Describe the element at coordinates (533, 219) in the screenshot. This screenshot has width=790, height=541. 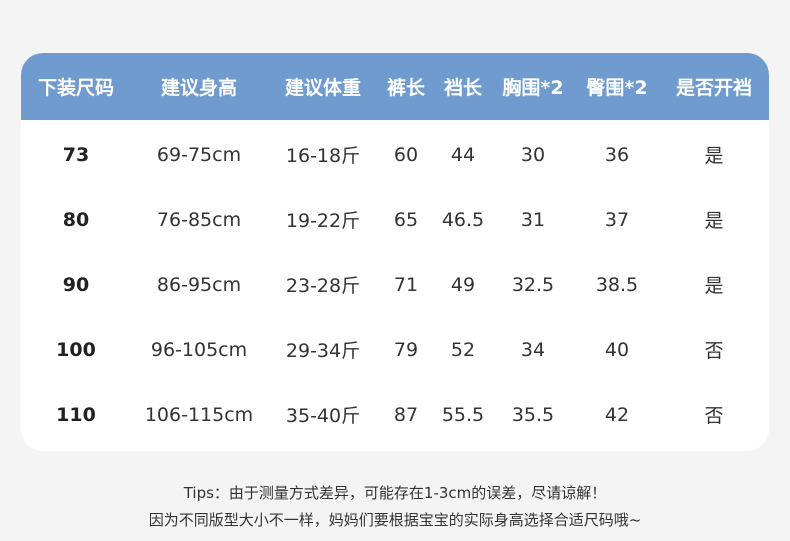
I see `cell-chest: 31` at that location.